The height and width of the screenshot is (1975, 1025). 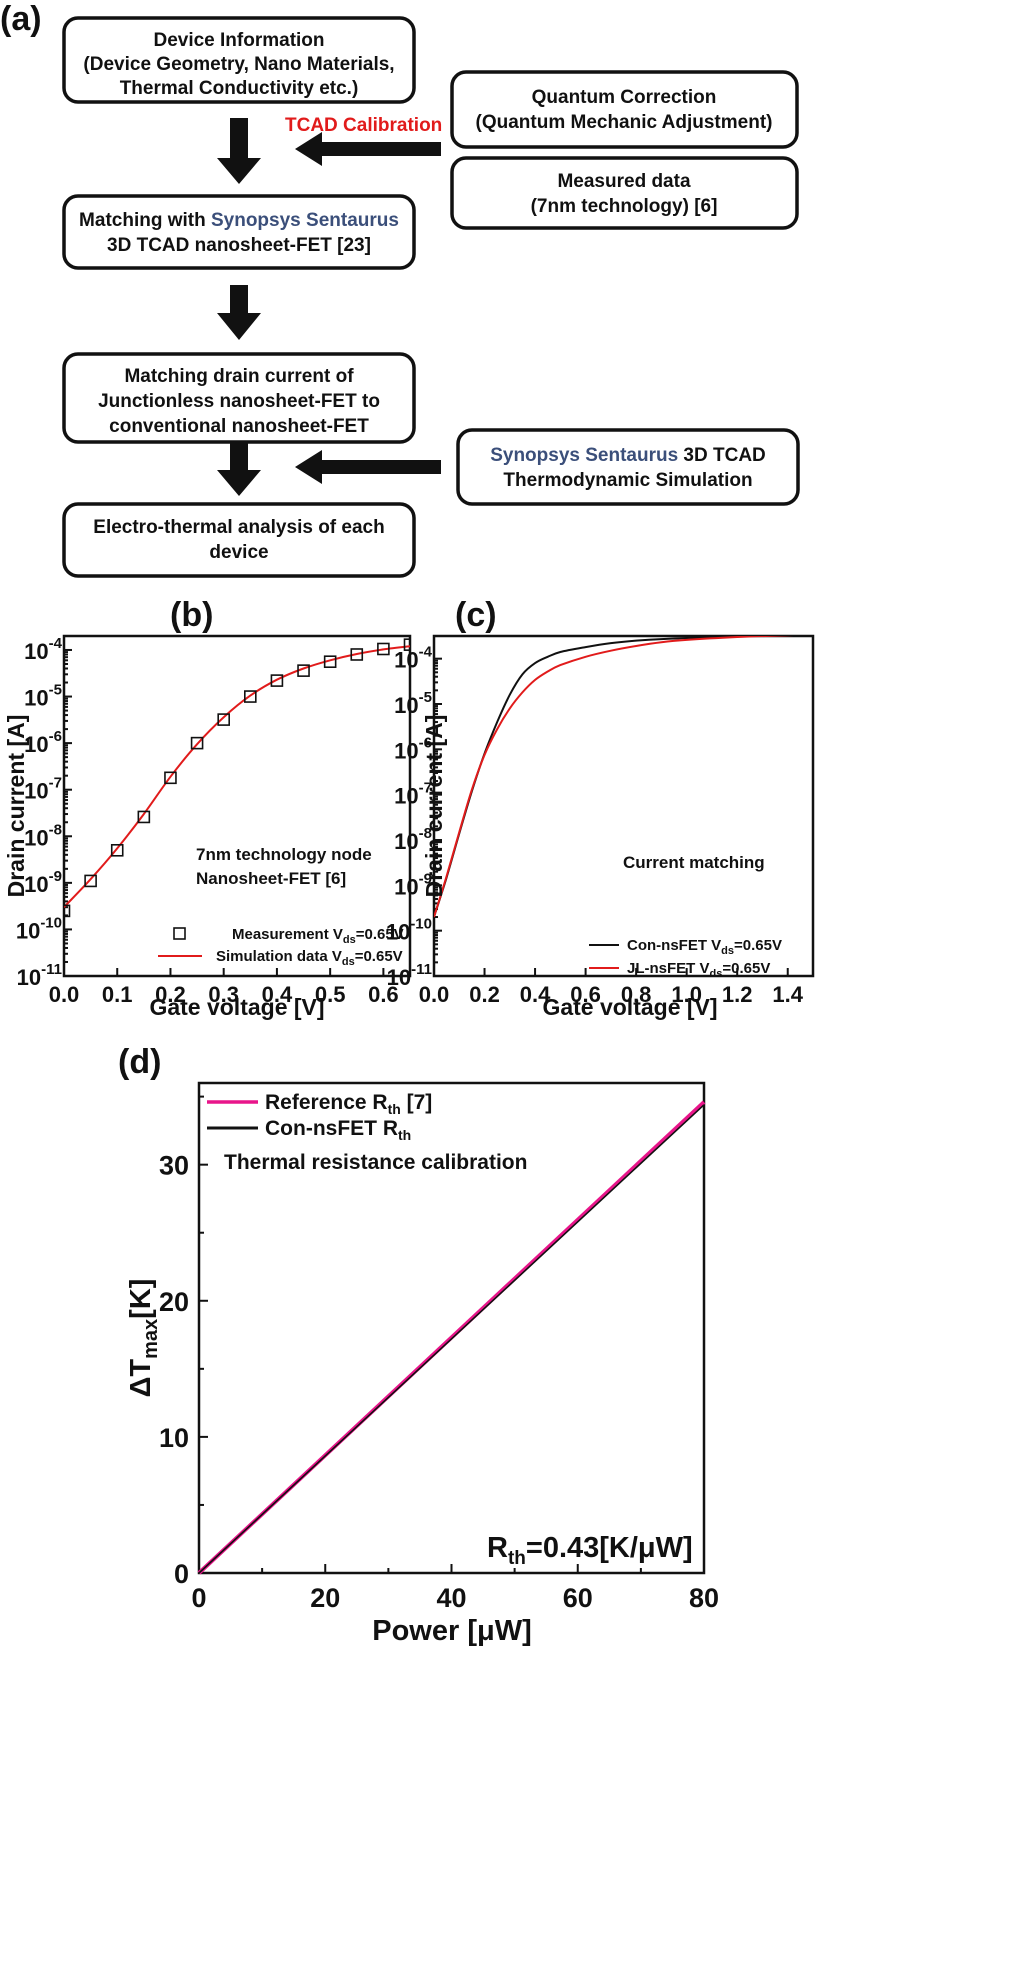 I want to click on y-tick-label-b: 10⁻⁹, so click(x=43, y=882).